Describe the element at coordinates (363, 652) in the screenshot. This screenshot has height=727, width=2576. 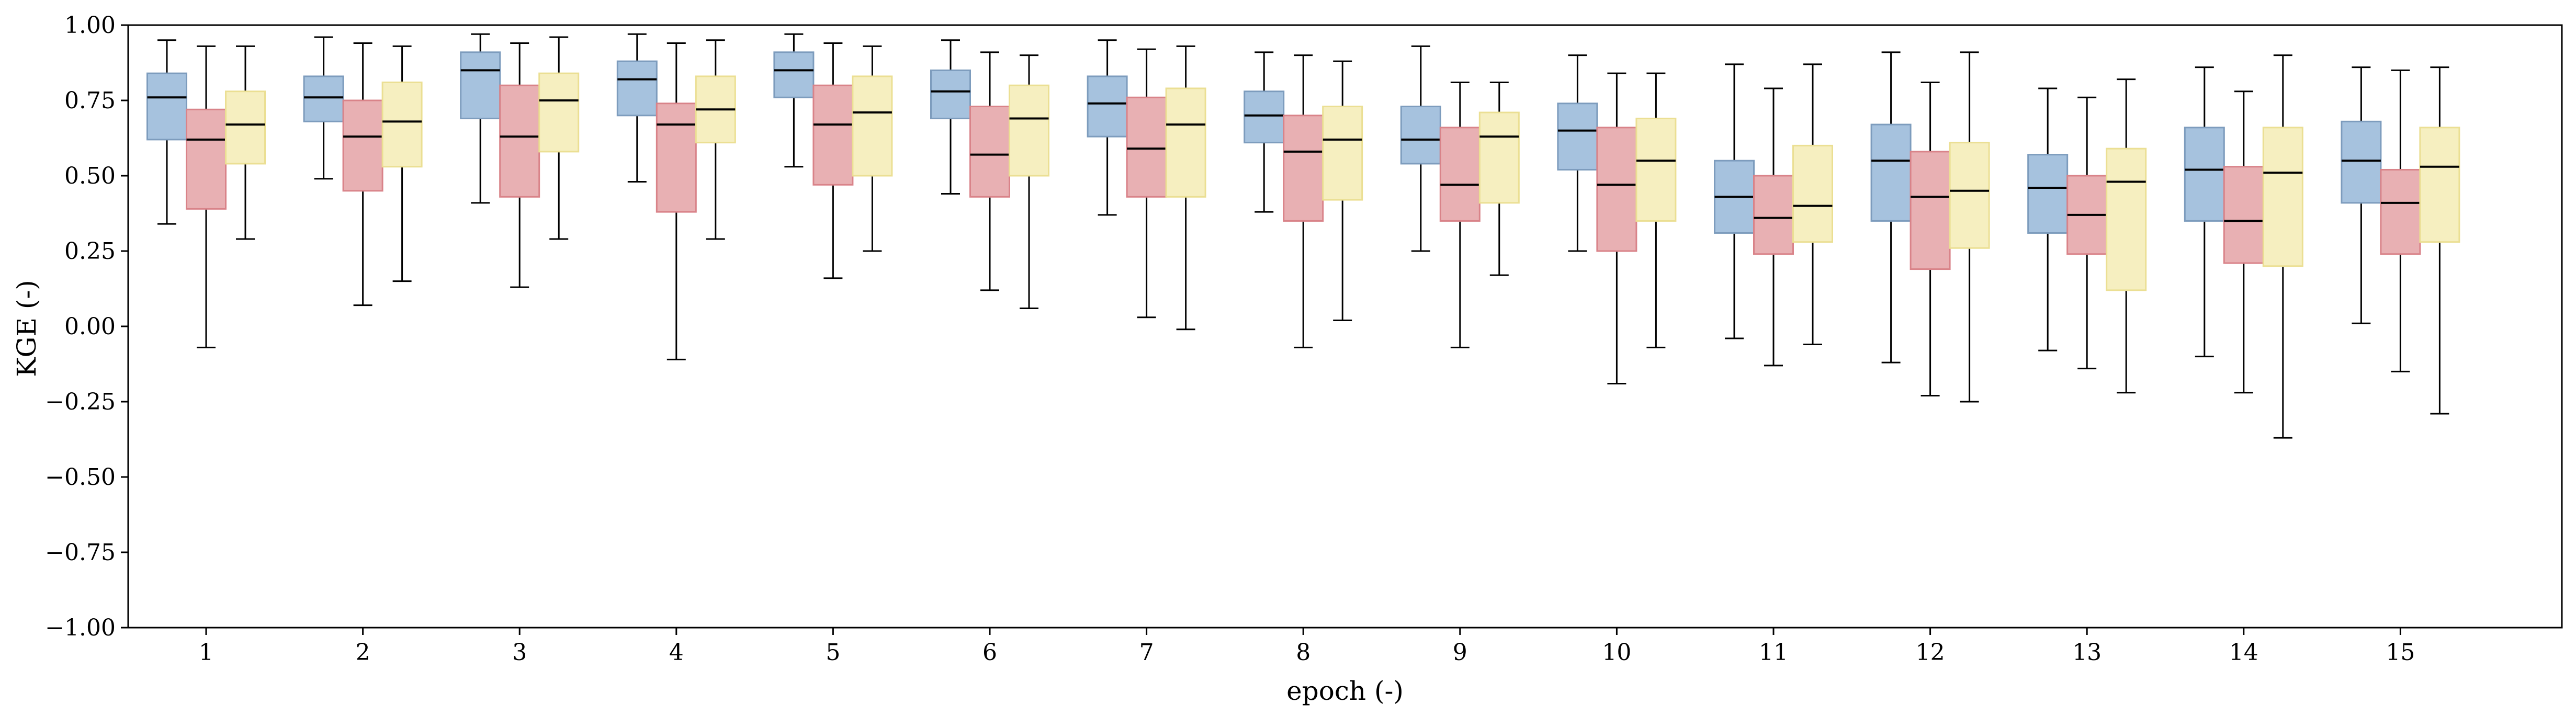
I see `x-tick-label: 2` at that location.